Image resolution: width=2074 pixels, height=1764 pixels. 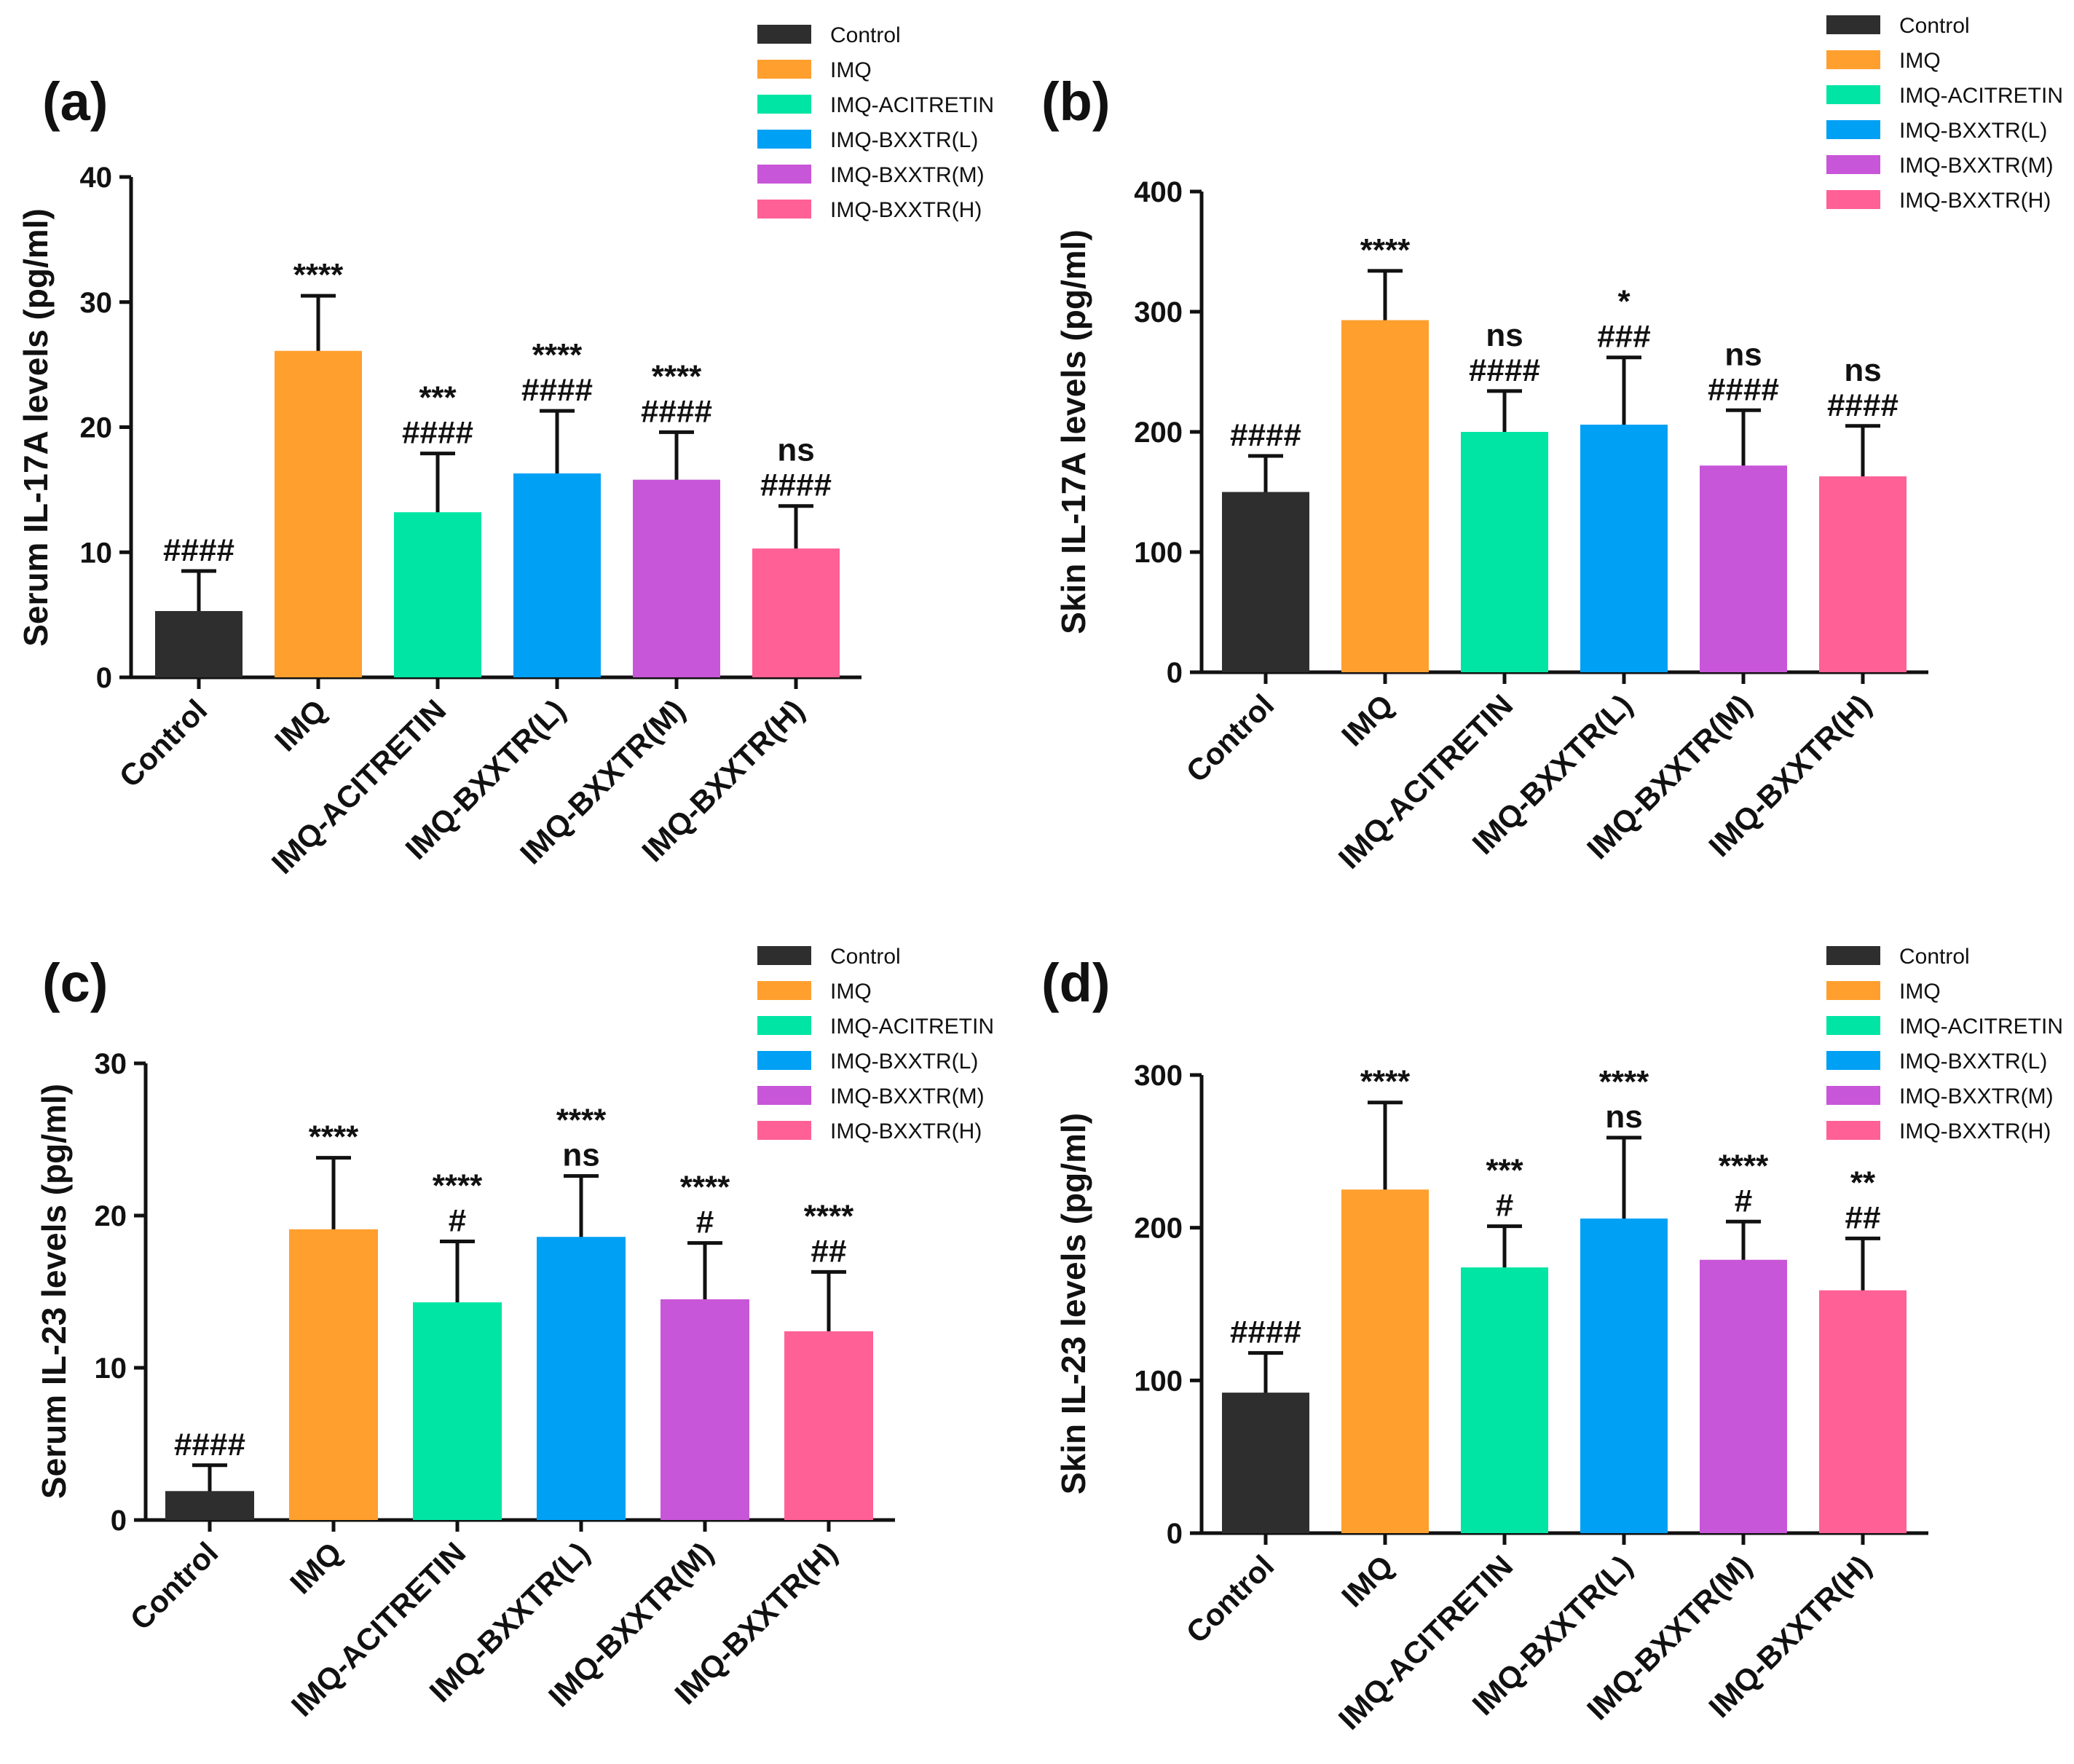 I want to click on significance-label: *, so click(x=1624, y=302).